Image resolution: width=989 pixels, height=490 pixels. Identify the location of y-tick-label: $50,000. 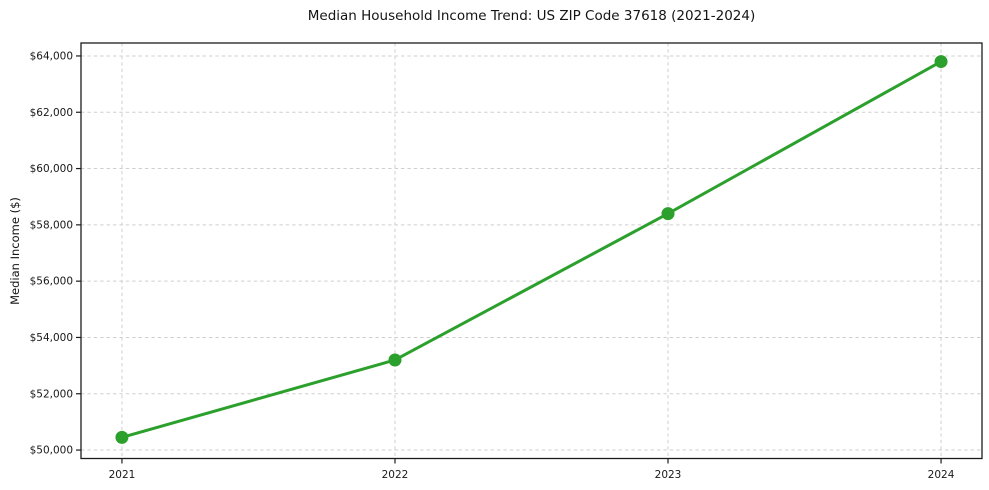
(51, 451).